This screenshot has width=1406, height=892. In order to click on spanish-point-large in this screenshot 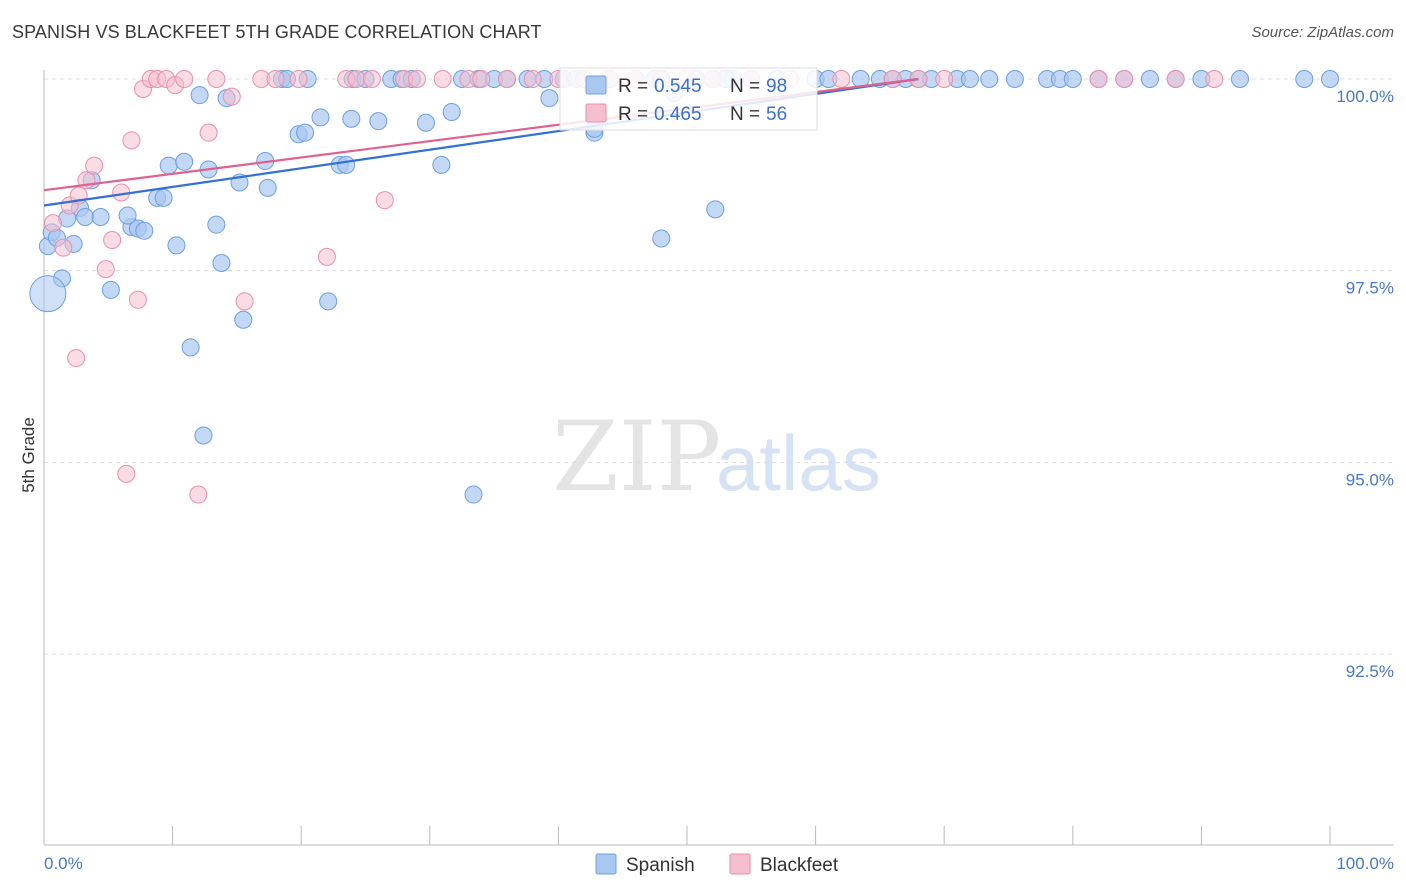, I will do `click(48, 294)`.